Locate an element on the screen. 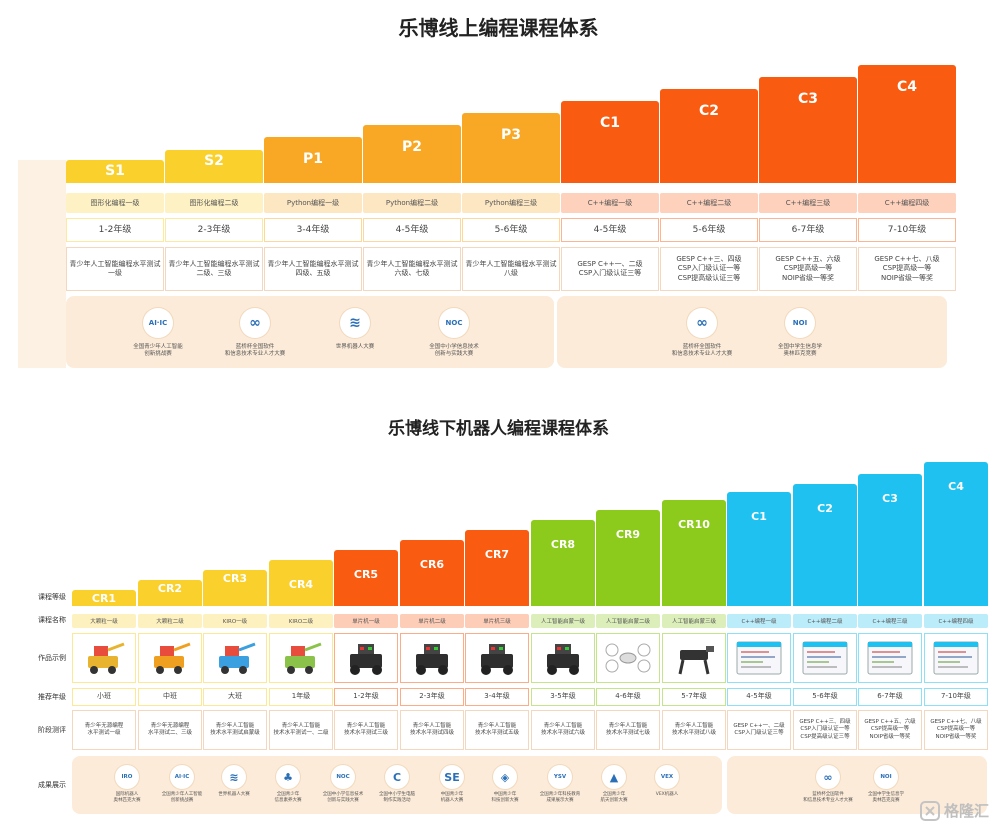 The height and width of the screenshot is (825, 997). course-name: 图形化编程二级 is located at coordinates (214, 203).